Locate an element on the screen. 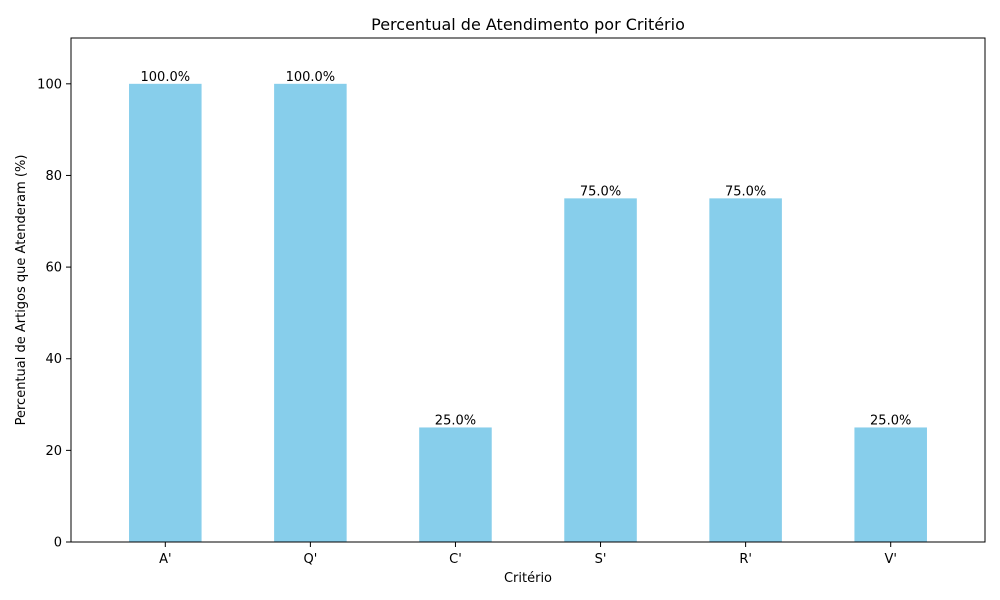  data-label-4: 75.0% is located at coordinates (745, 191).